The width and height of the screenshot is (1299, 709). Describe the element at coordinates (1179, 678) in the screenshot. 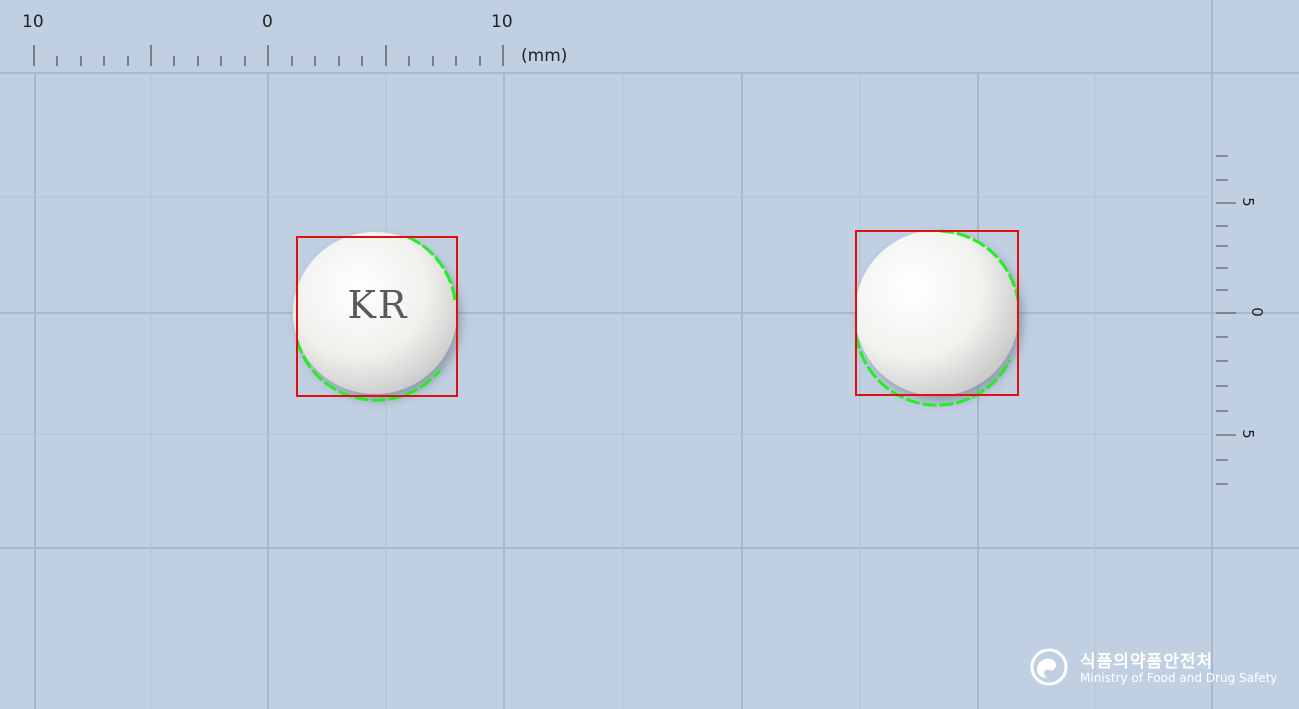

I see `watermark-english: Ministry of Food and Drug Safety` at that location.